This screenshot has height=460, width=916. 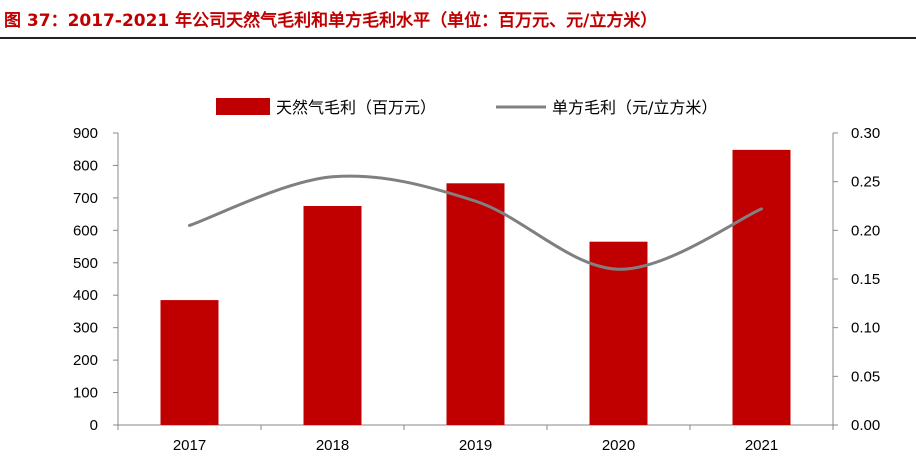 What do you see at coordinates (865, 133) in the screenshot?
I see `right-tick-label: 0.30` at bounding box center [865, 133].